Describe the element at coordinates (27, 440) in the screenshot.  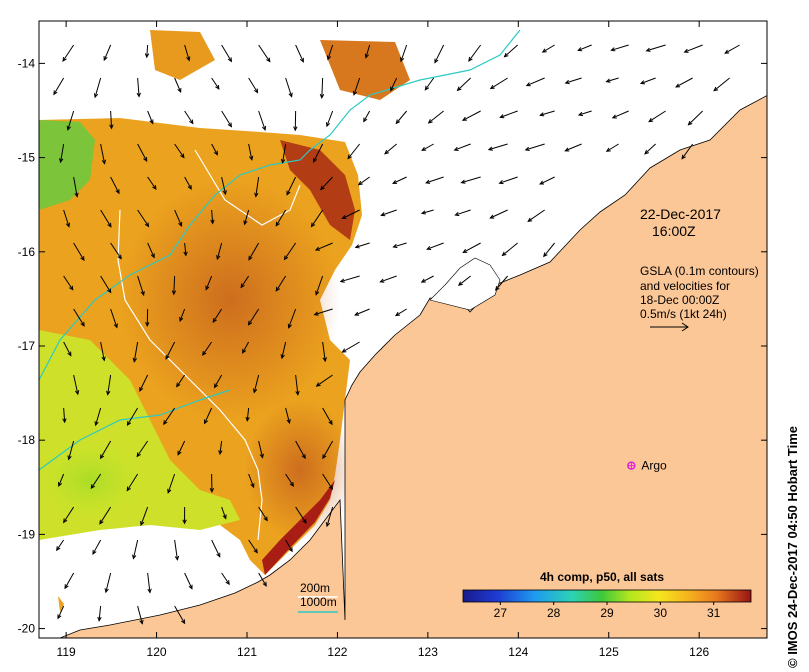
I see `y-tick-label: -18` at that location.